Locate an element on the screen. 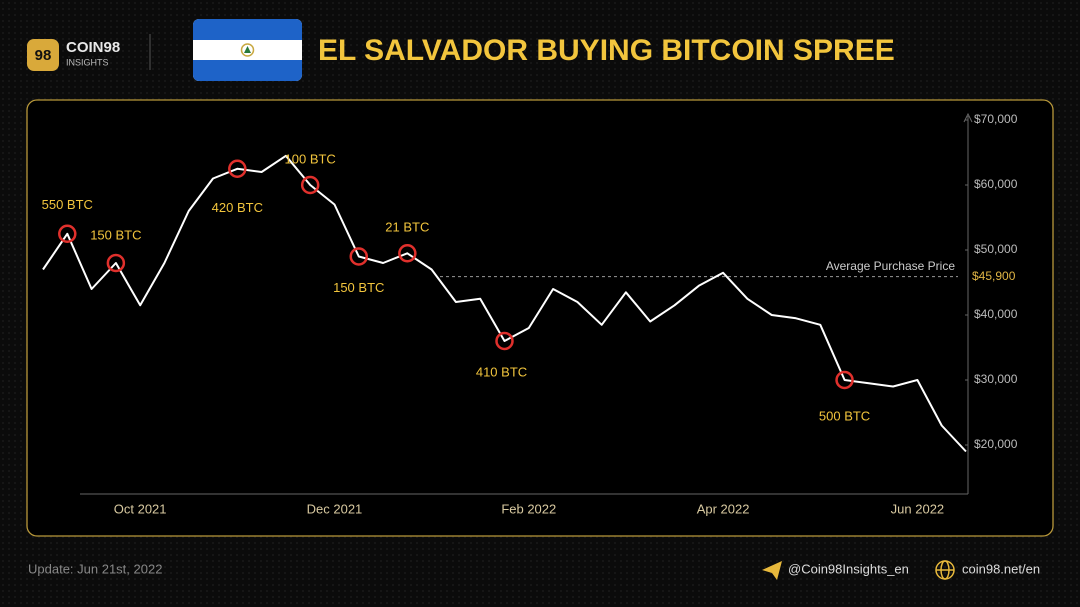  y-tick-label: $40,000 is located at coordinates (996, 314).